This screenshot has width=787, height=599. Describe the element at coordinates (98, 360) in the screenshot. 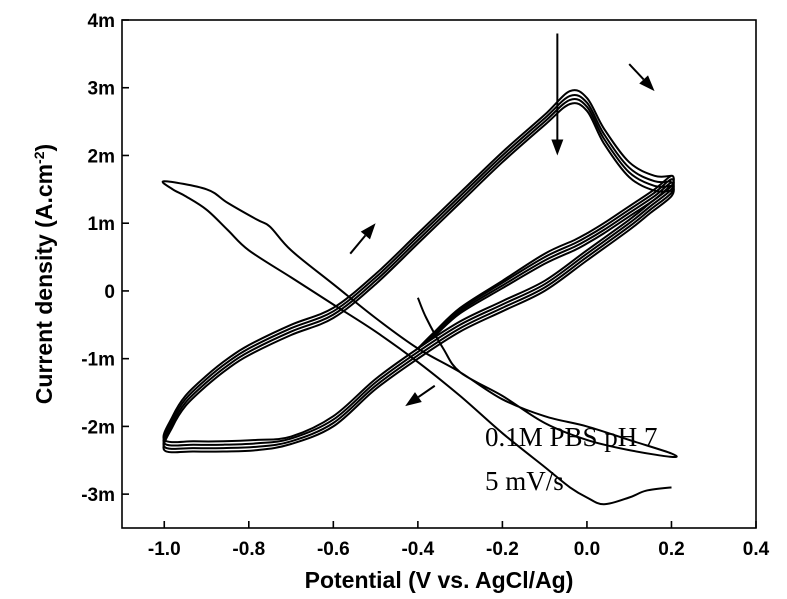

I see `y-tick-label: -1m` at that location.